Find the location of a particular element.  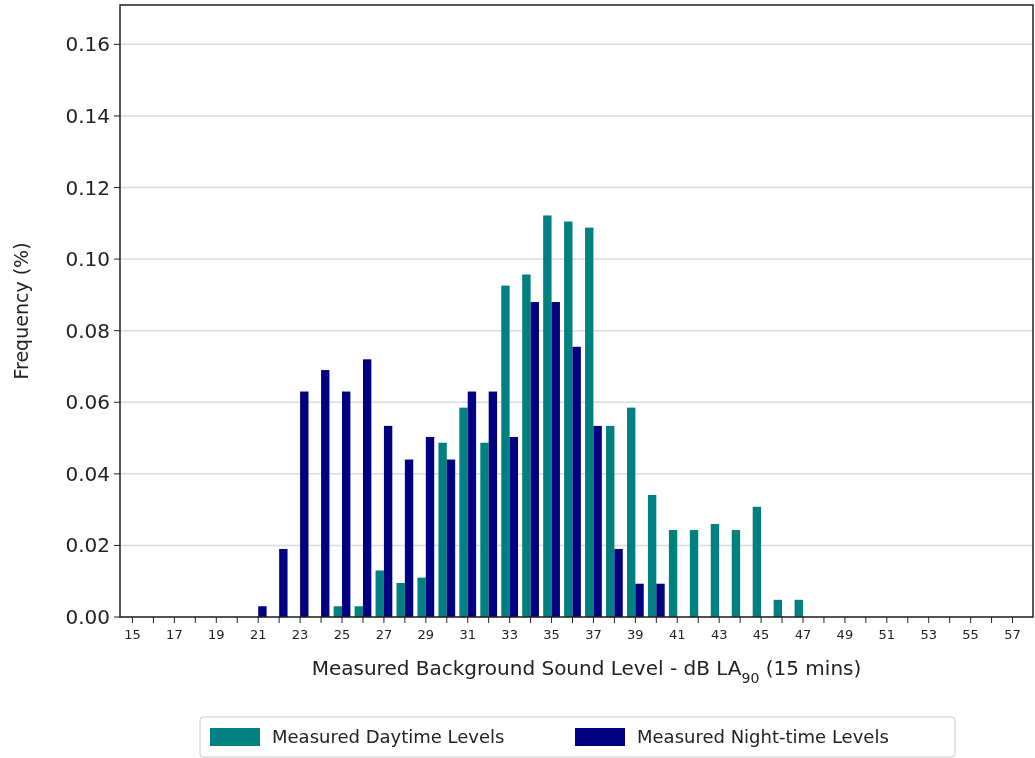

x-tick-label: 45 is located at coordinates (761, 634).